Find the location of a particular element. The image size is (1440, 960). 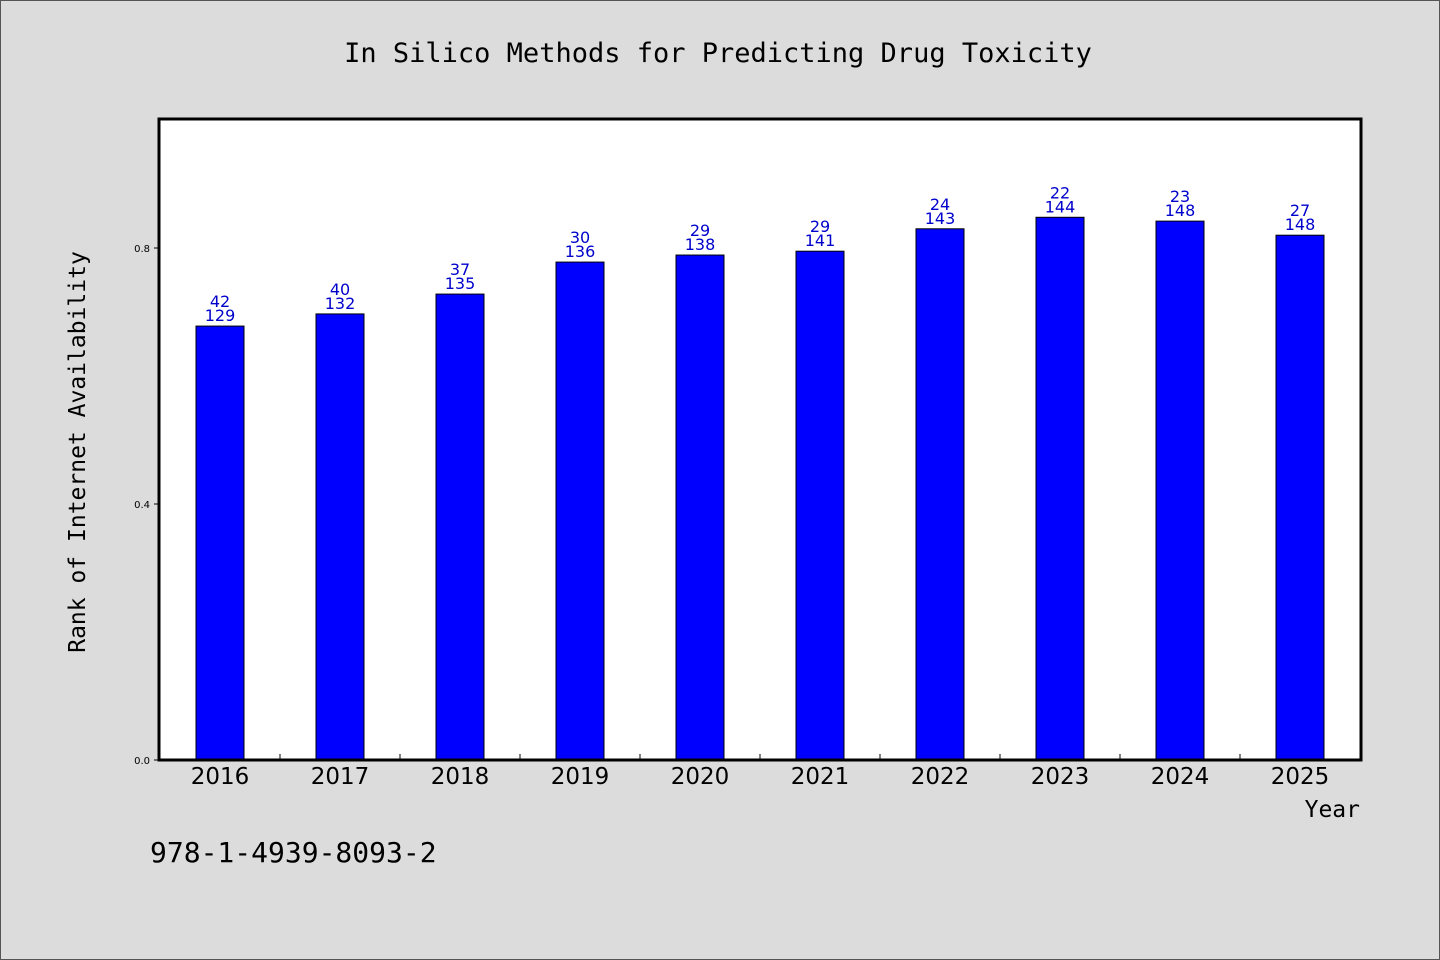

bar-label-top-2021: 29 is located at coordinates (820, 226).